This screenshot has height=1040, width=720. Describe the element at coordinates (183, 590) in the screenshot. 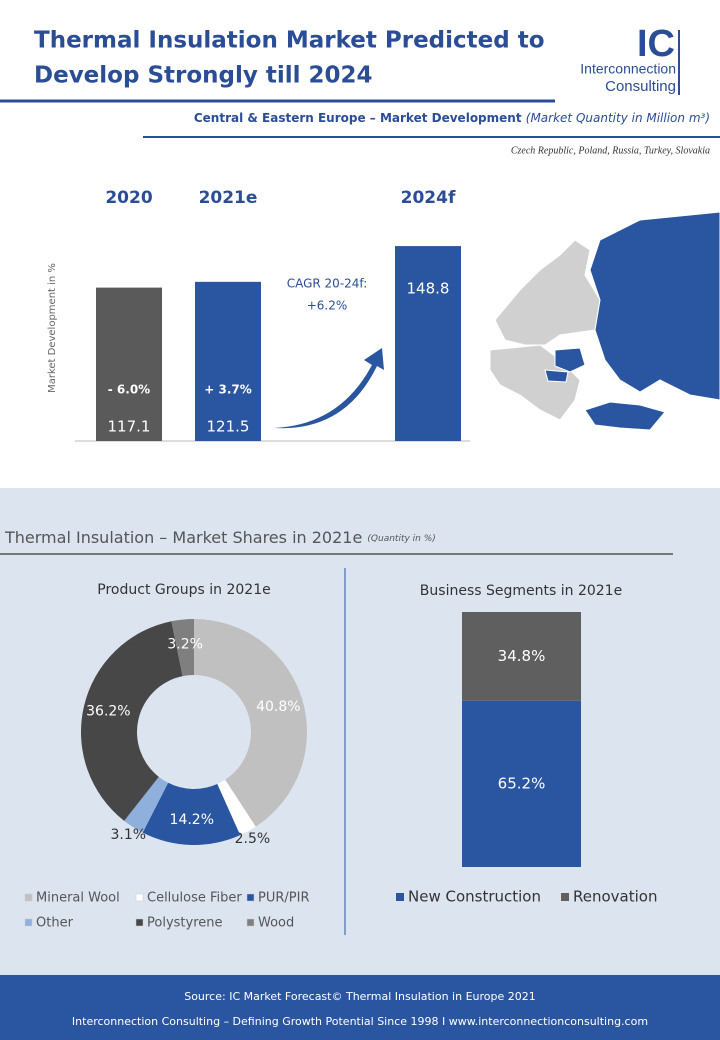

I see `chart-title: Product Groups in 2021e` at that location.